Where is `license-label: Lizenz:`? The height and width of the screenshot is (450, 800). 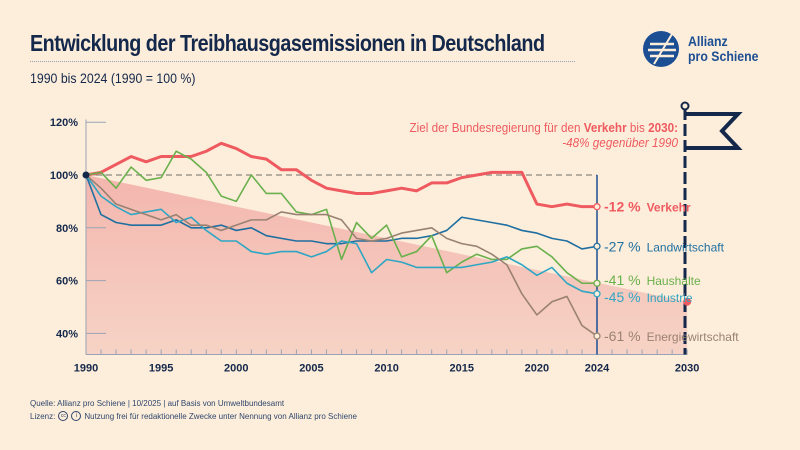 license-label: Lizenz: is located at coordinates (43, 416).